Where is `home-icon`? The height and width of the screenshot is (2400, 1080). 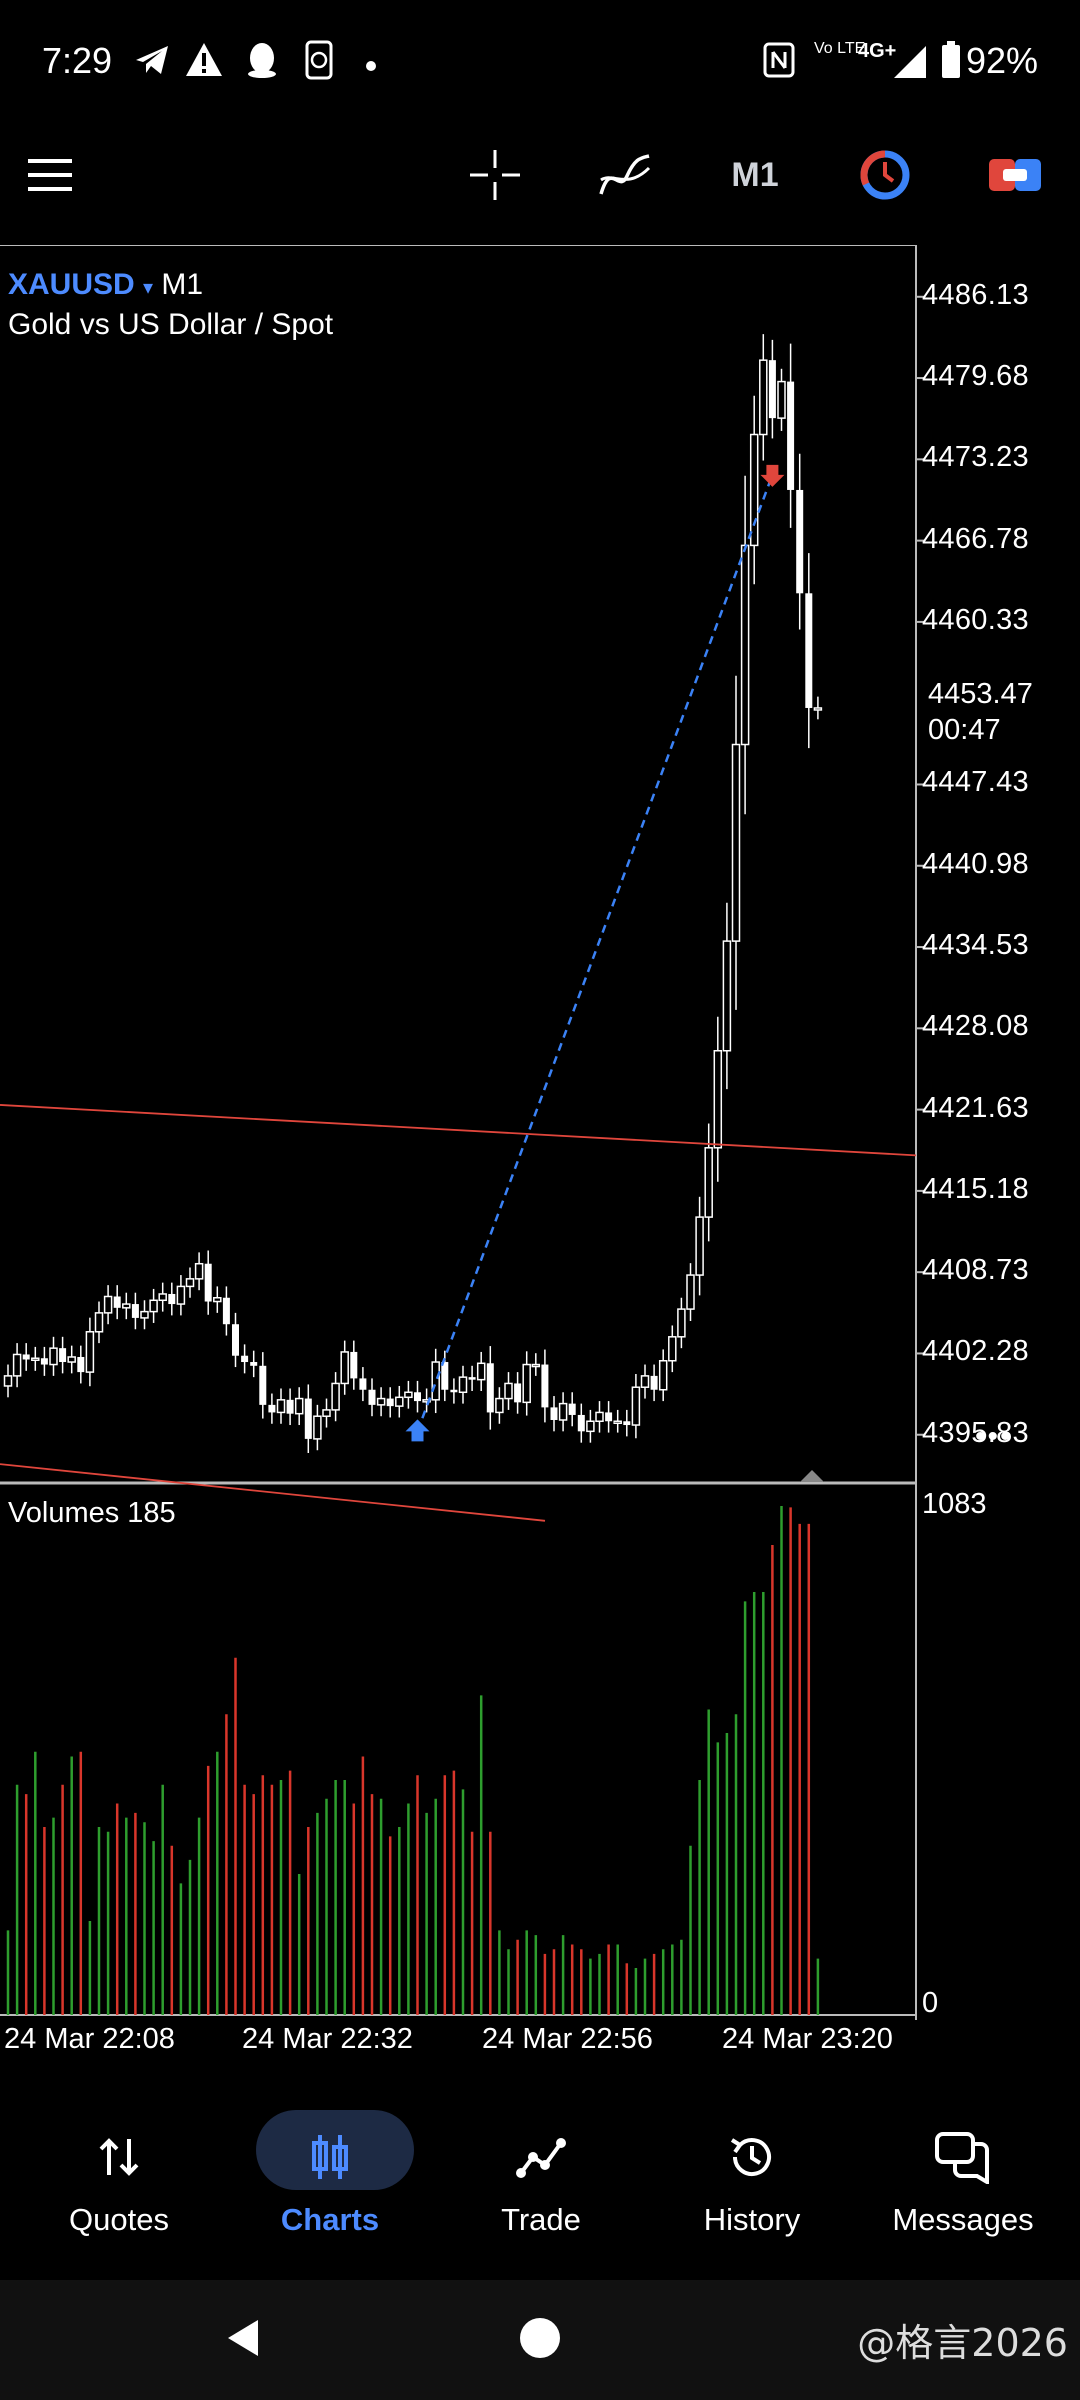
home-icon is located at coordinates (540, 2338).